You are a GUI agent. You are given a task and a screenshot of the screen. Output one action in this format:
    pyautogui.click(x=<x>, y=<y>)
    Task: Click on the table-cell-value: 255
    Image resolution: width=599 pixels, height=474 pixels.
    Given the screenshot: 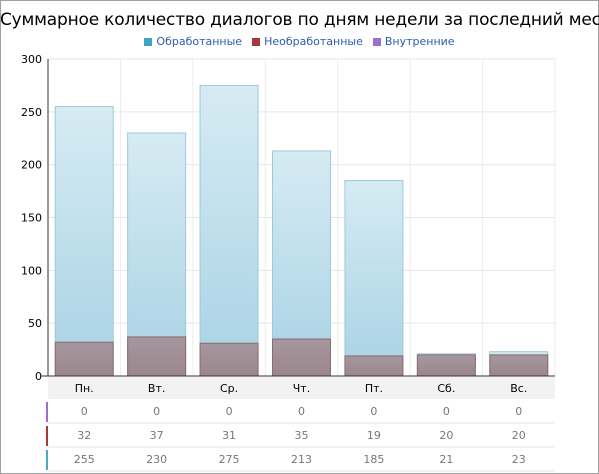 What is the action you would take?
    pyautogui.click(x=84, y=459)
    